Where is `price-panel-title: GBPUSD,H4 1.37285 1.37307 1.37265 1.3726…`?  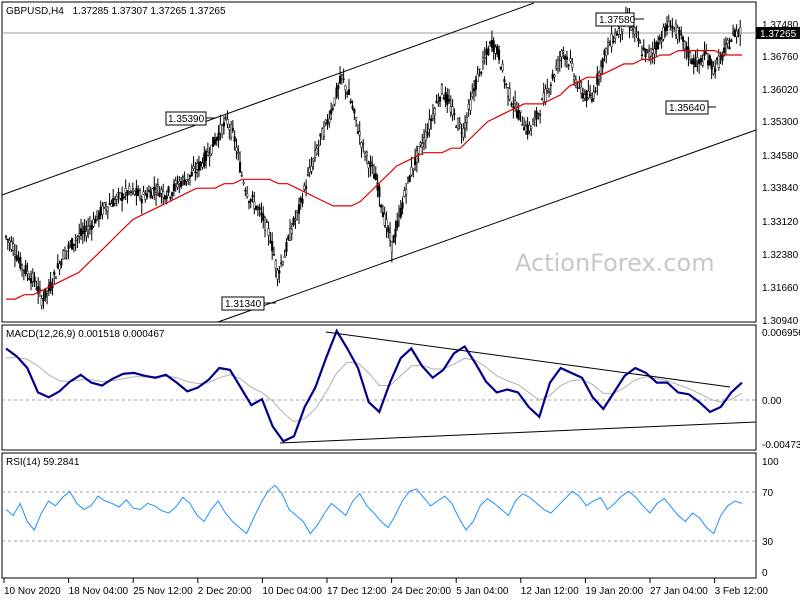
price-panel-title: GBPUSD,H4 1.37285 1.37307 1.37265 1.3726… is located at coordinates (116, 11).